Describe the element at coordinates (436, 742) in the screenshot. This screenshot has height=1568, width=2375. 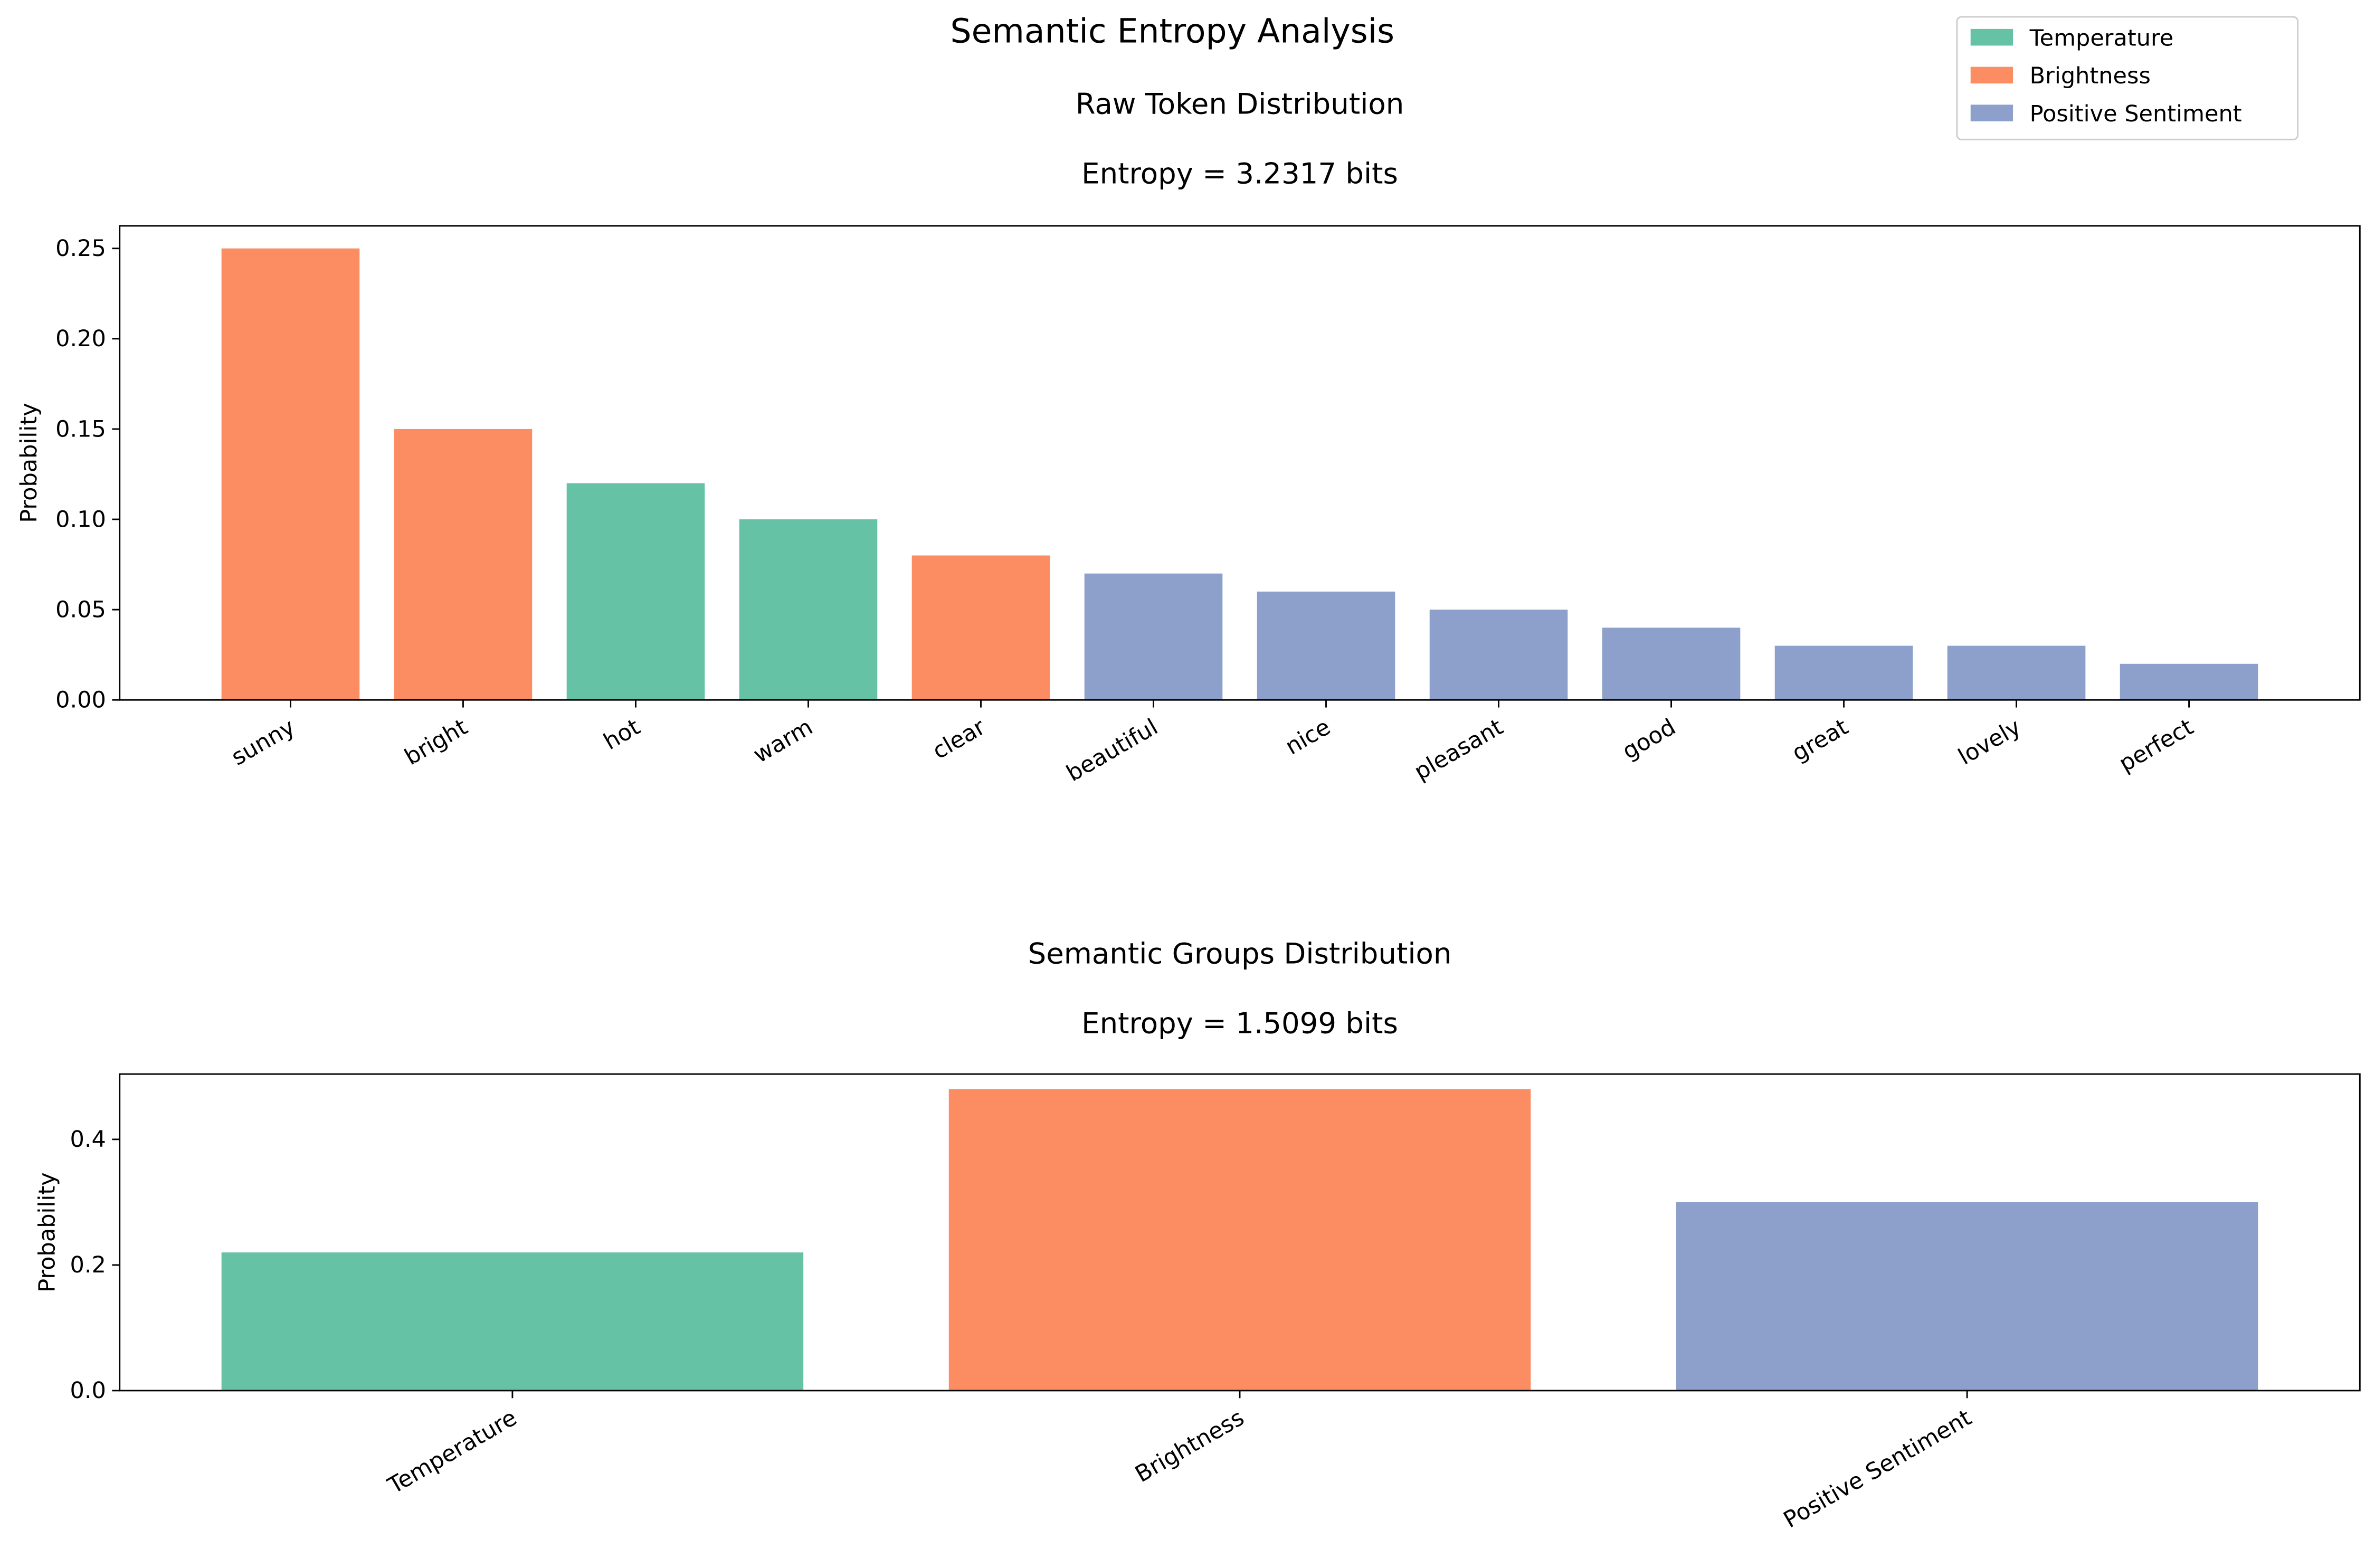
I see `x-tick-label: bright` at that location.